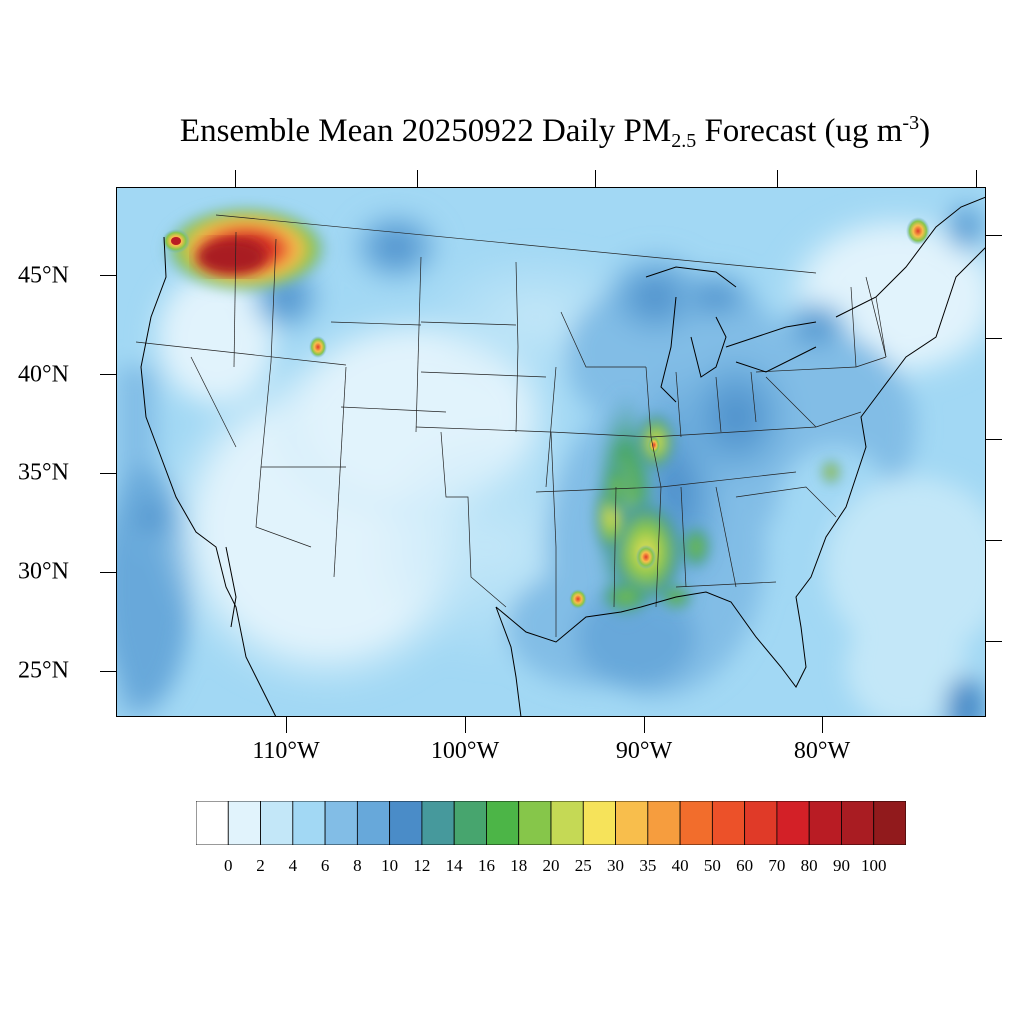 The height and width of the screenshot is (1024, 1024). Describe the element at coordinates (616, 865) in the screenshot. I see `colorbar-tick-label: 30` at that location.